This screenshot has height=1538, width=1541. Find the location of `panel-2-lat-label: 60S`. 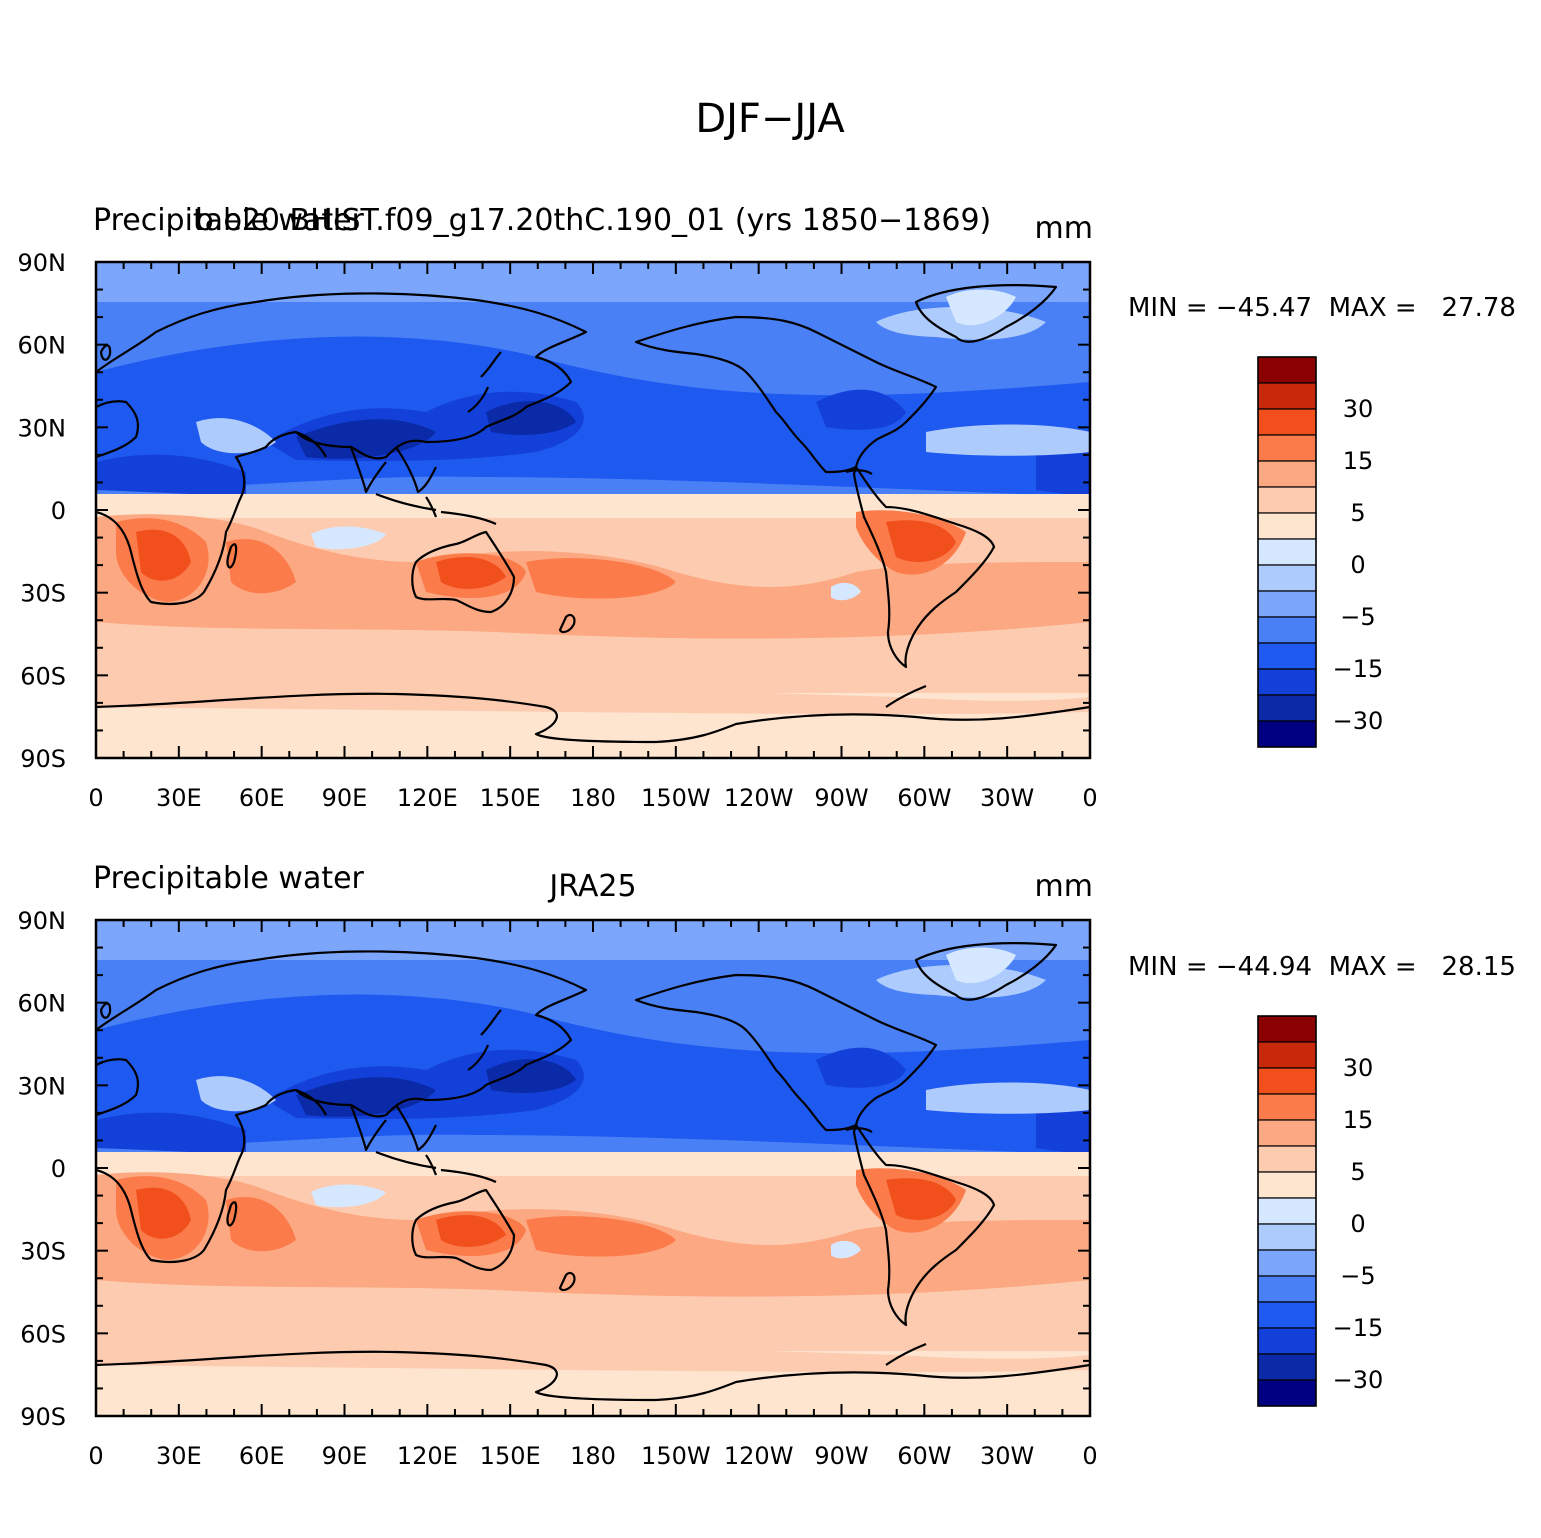

panel-2-lat-label: 60S is located at coordinates (43, 1334).